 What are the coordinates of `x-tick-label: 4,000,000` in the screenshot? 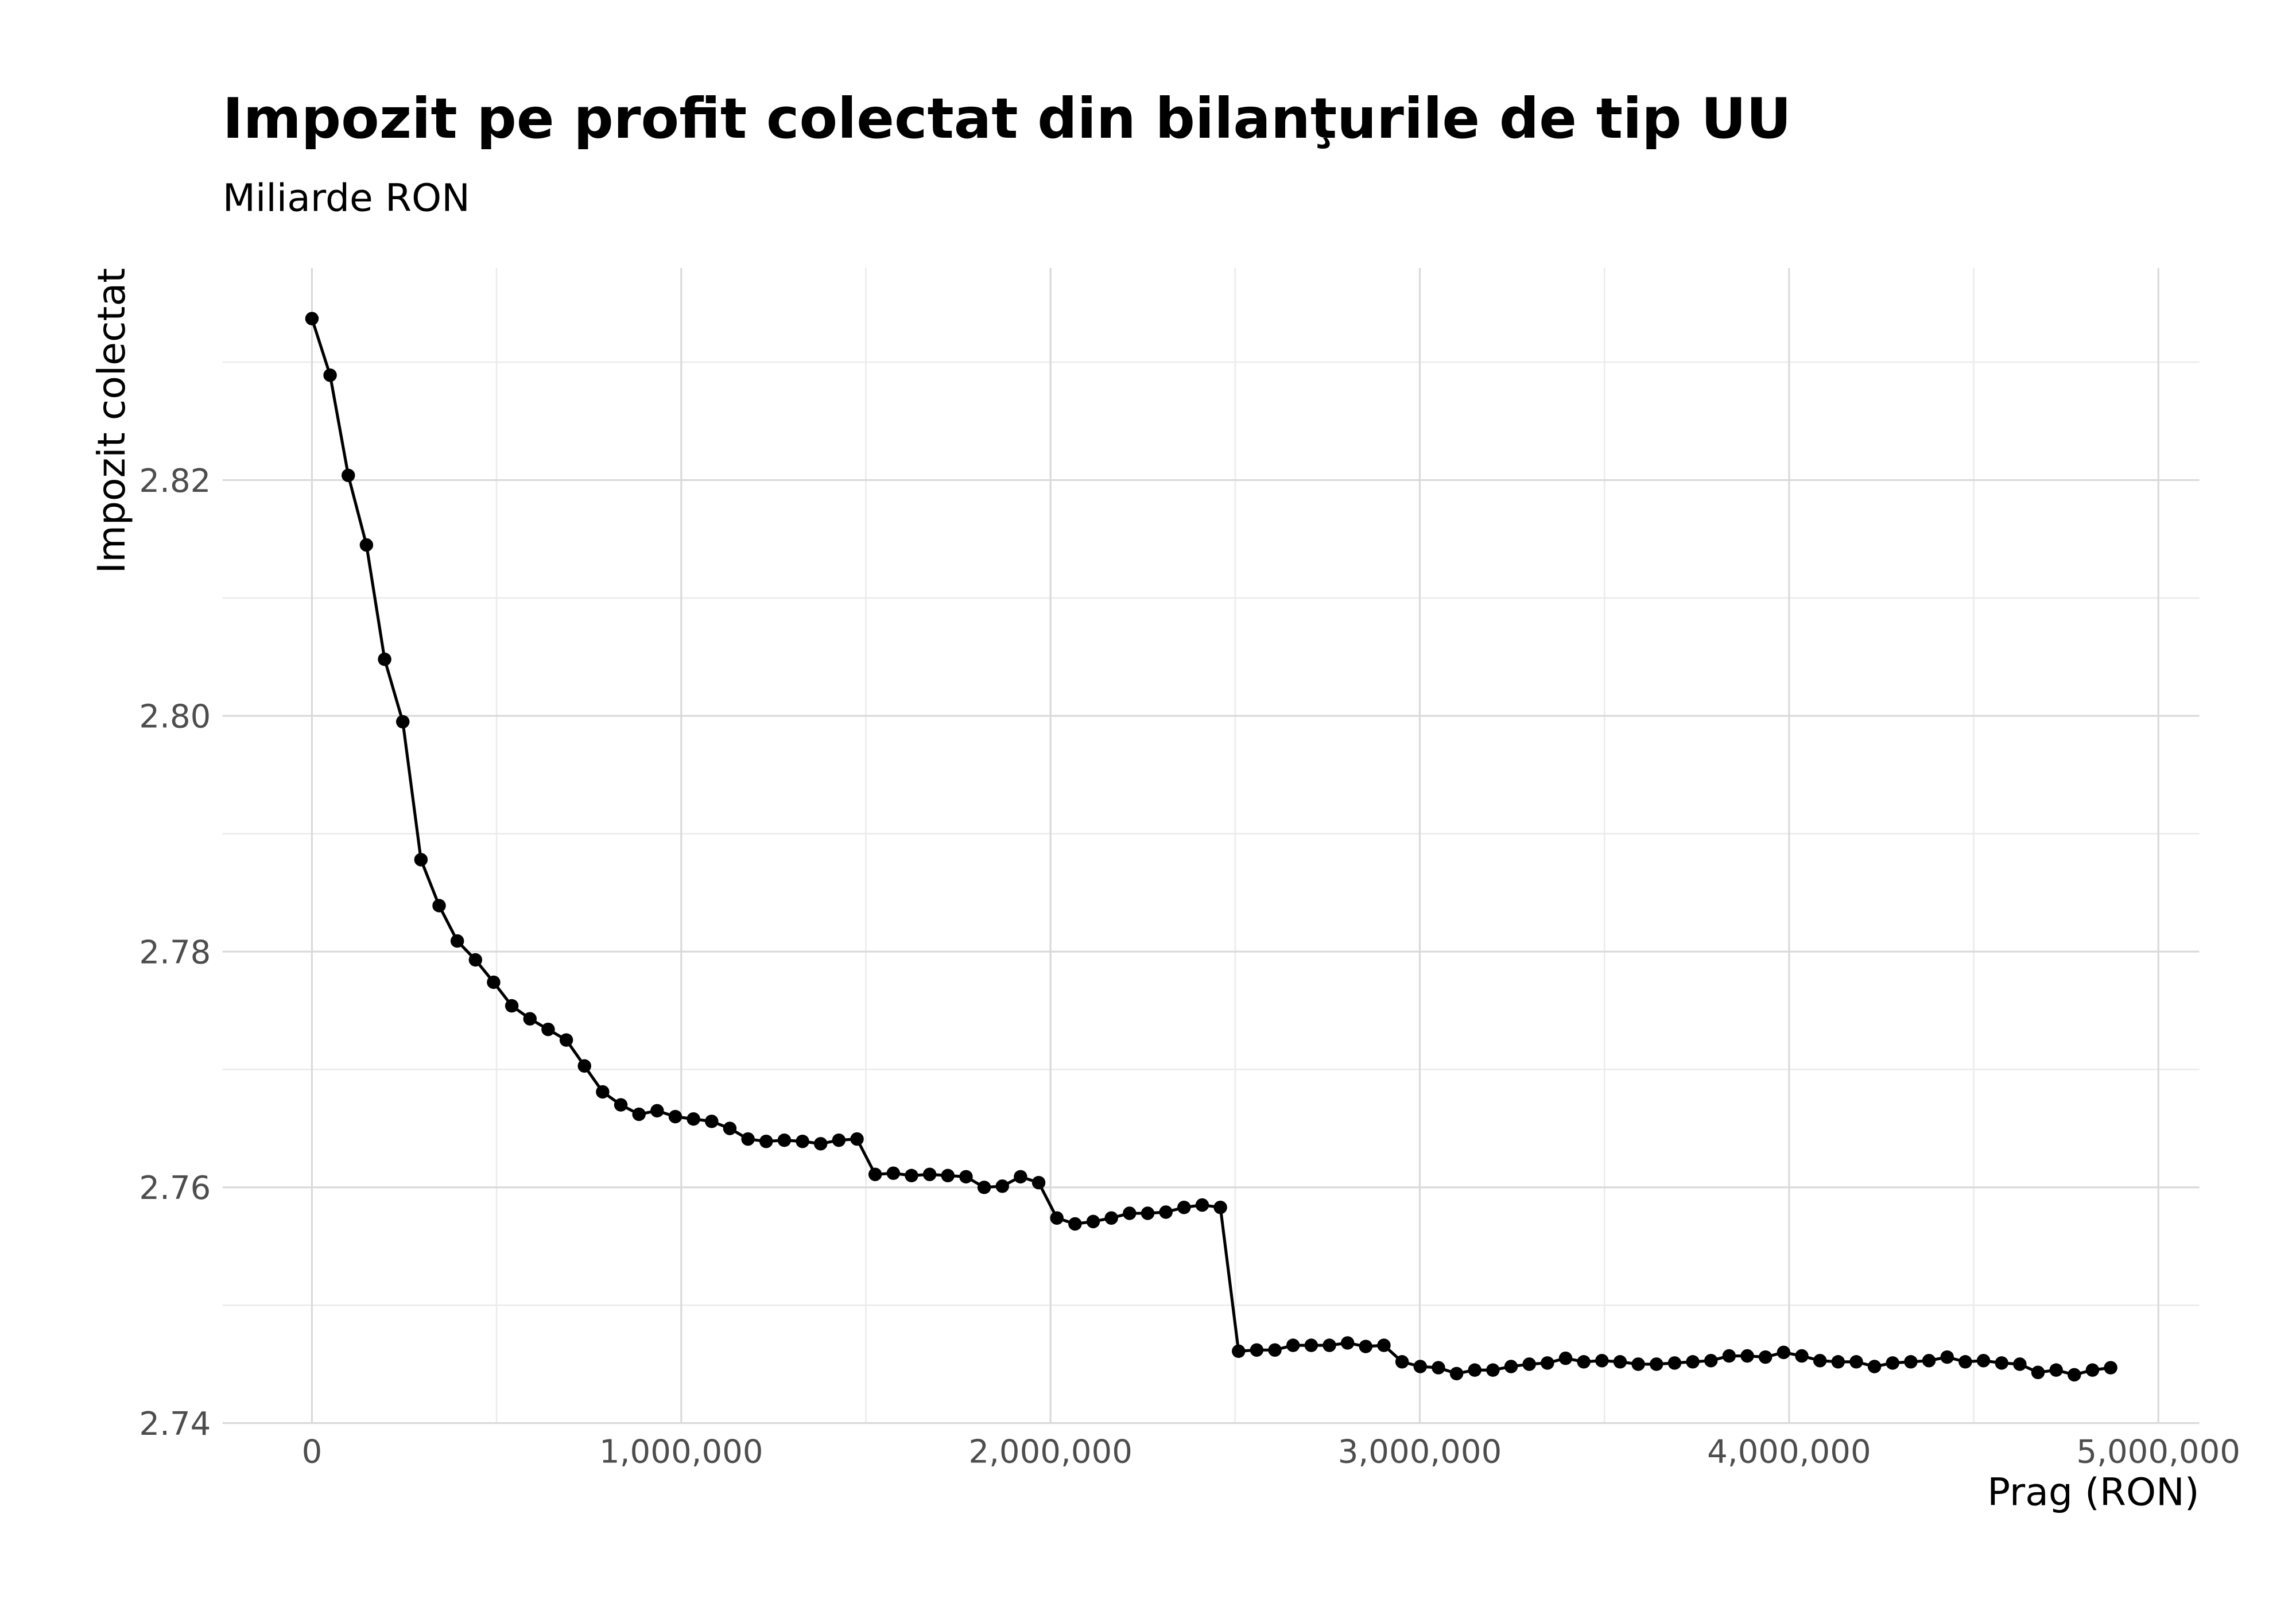 It's located at (1789, 1451).